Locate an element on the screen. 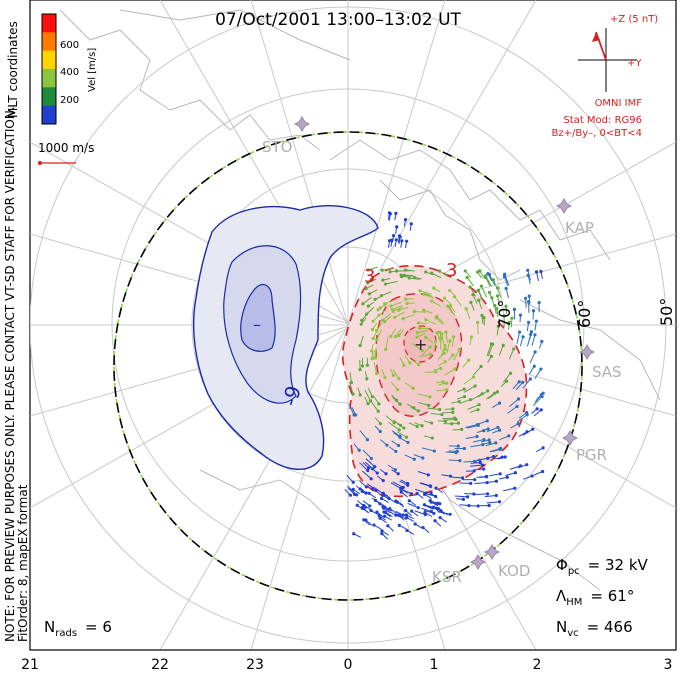 The width and height of the screenshot is (680, 674). stat-lambda-hm-symbol: Λ is located at coordinates (561, 596).